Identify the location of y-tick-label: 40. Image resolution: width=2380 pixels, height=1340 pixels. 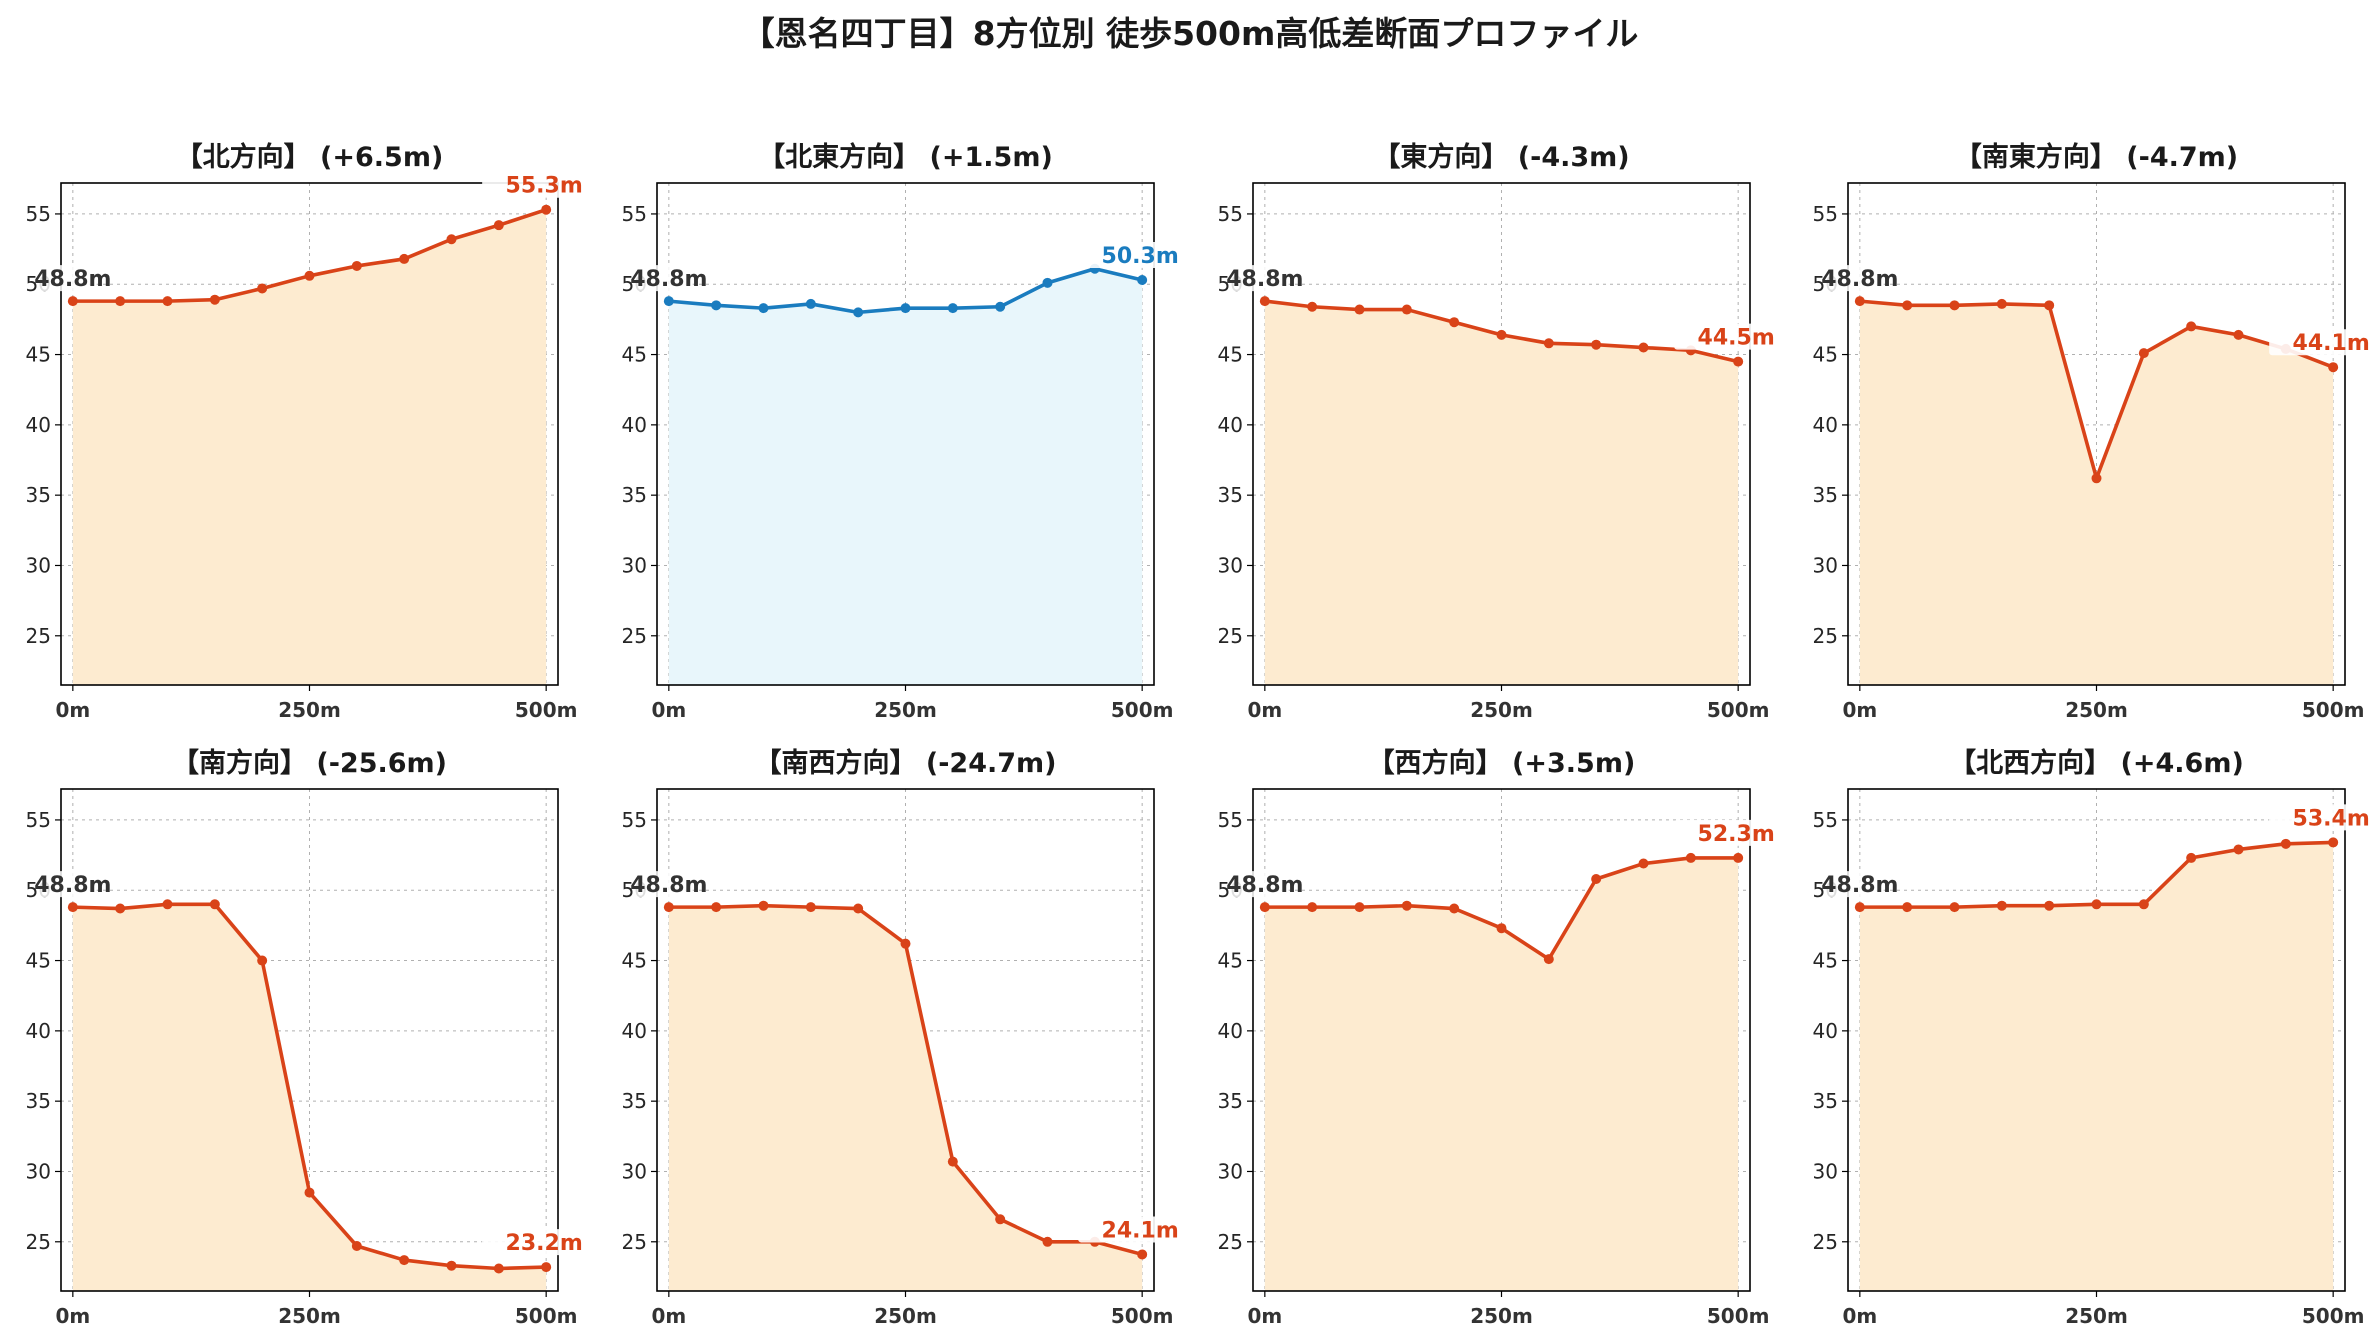
(1825, 425).